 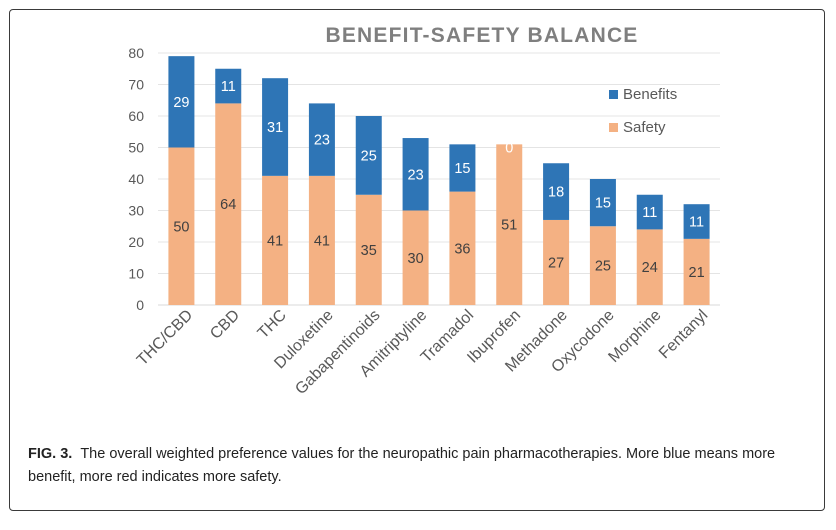 What do you see at coordinates (136, 274) in the screenshot?
I see `y-tick-label: 10` at bounding box center [136, 274].